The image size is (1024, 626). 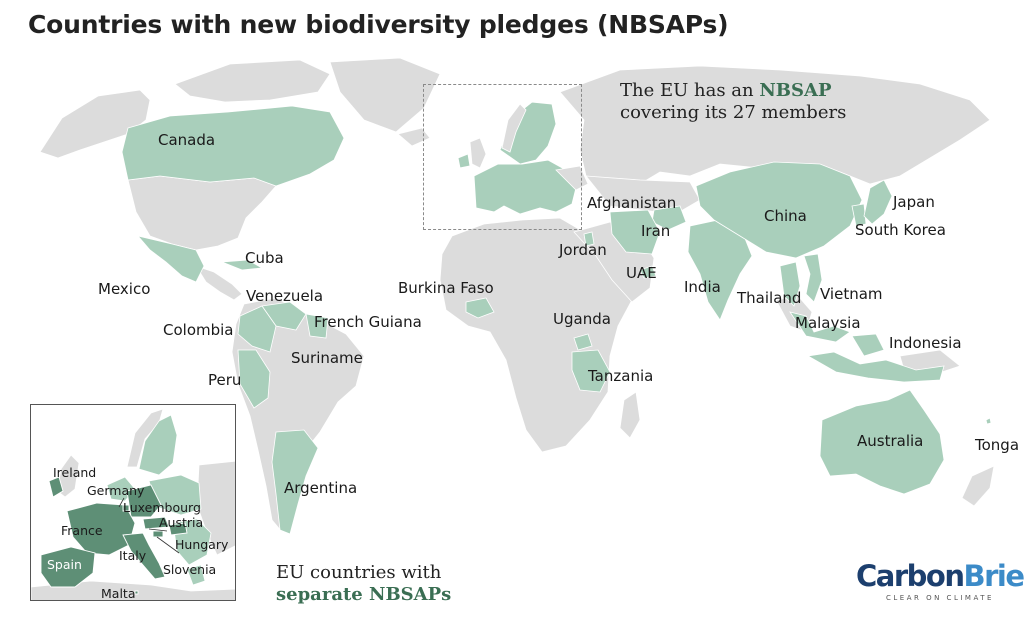 What do you see at coordinates (75, 472) in the screenshot?
I see `inset-label-ireland: Ireland` at bounding box center [75, 472].